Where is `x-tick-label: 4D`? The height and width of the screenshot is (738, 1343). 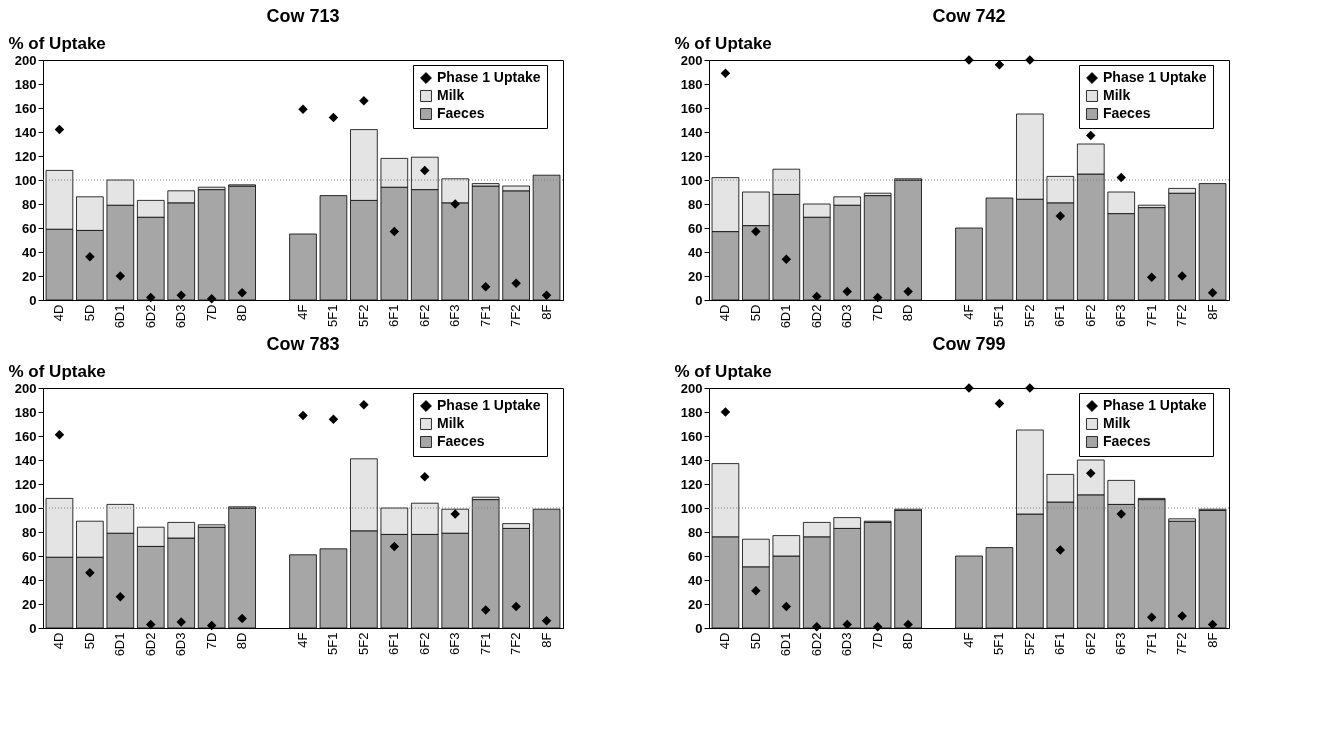
x-tick-label: 4D is located at coordinates (59, 641).